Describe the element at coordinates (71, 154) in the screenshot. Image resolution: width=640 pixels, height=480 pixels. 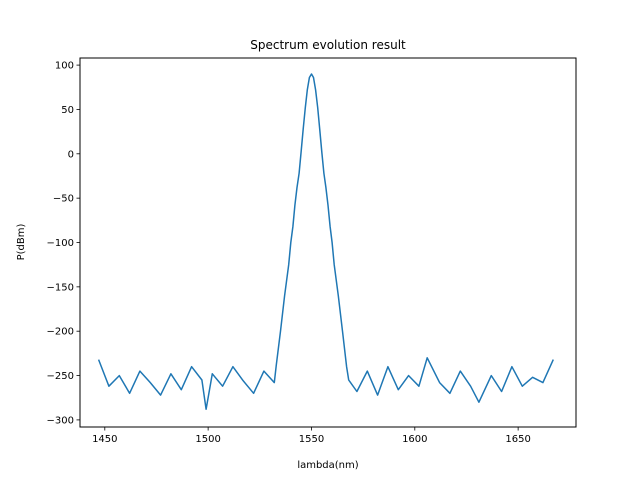
I see `y-tick-label: 0` at that location.